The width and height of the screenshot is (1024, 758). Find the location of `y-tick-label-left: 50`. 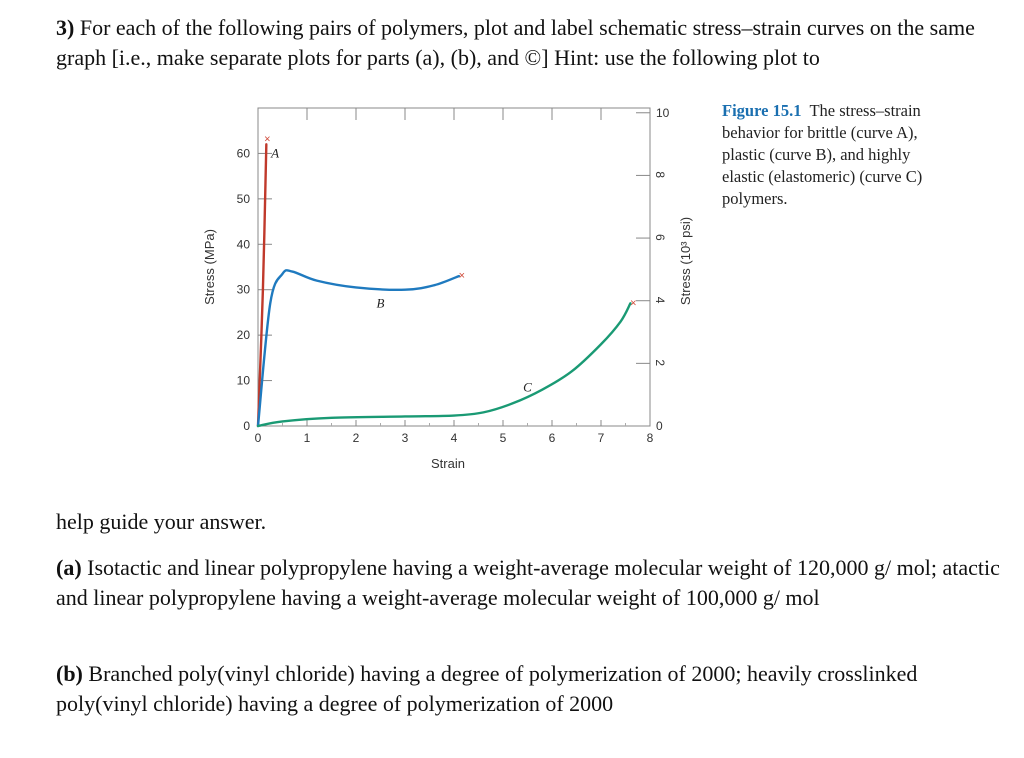

y-tick-label-left: 50 is located at coordinates (244, 199).